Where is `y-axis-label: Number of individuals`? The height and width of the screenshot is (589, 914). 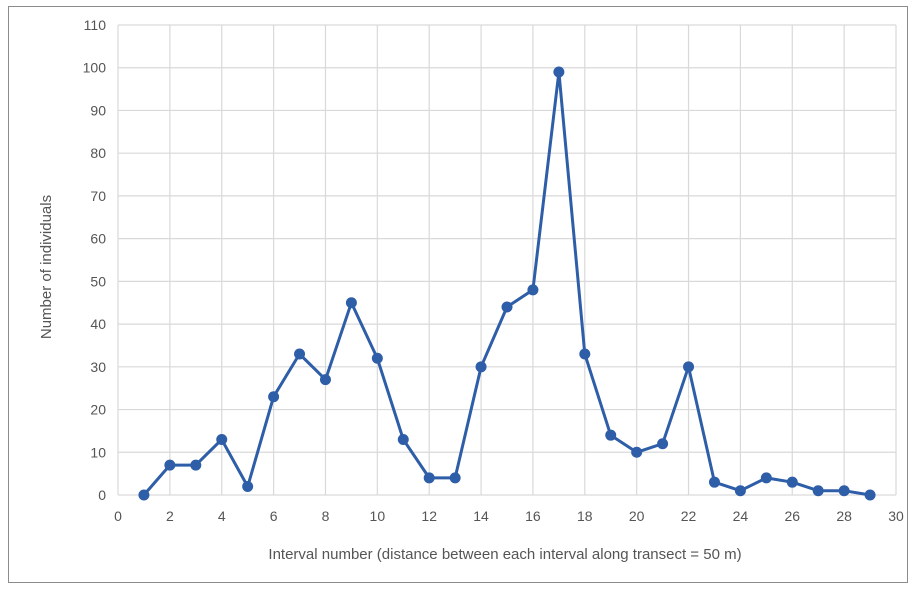
y-axis-label: Number of individuals is located at coordinates (46, 267).